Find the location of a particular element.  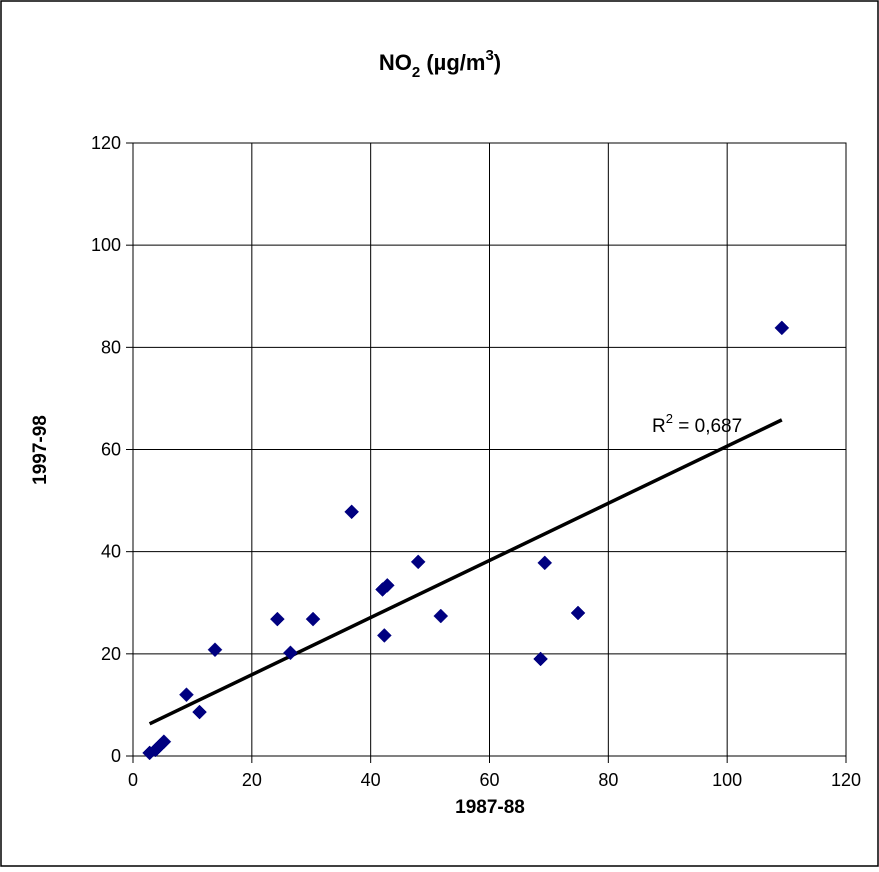

y-tick-label: 40 is located at coordinates (111, 552).